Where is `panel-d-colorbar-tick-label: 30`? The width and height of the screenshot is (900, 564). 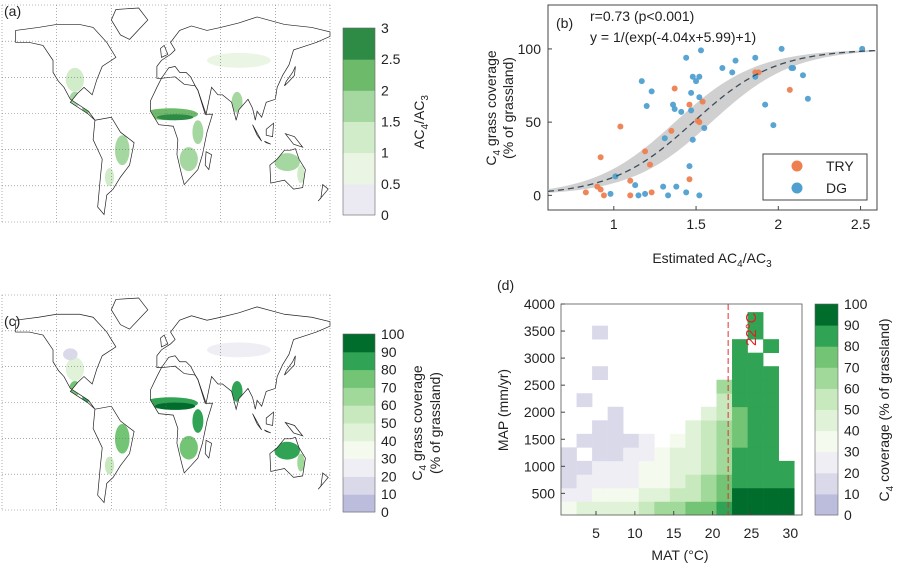
panel-d-colorbar-tick-label: 30 is located at coordinates (852, 452).